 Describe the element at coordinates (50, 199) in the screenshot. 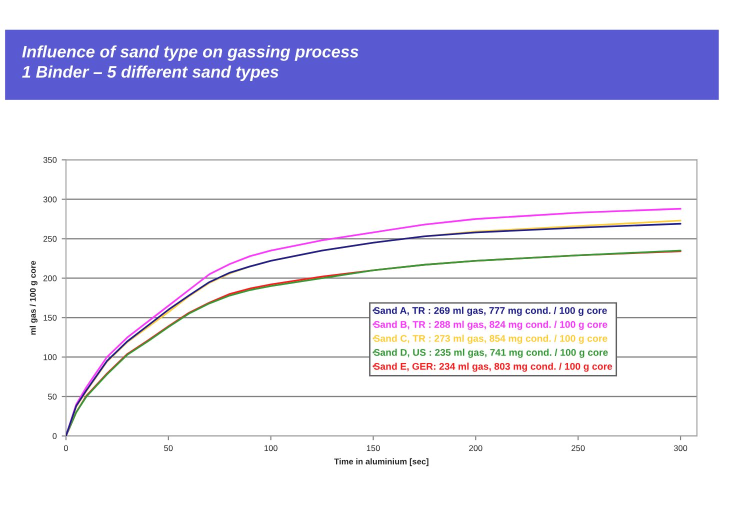

I see `y-tick-label: 300` at that location.